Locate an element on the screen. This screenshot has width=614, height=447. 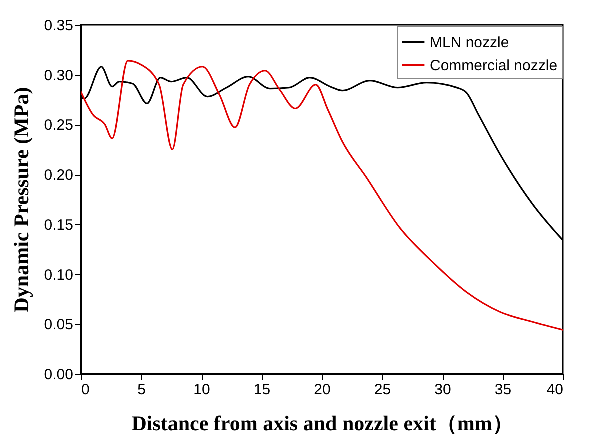
x-tick-label: 25 is located at coordinates (383, 390).